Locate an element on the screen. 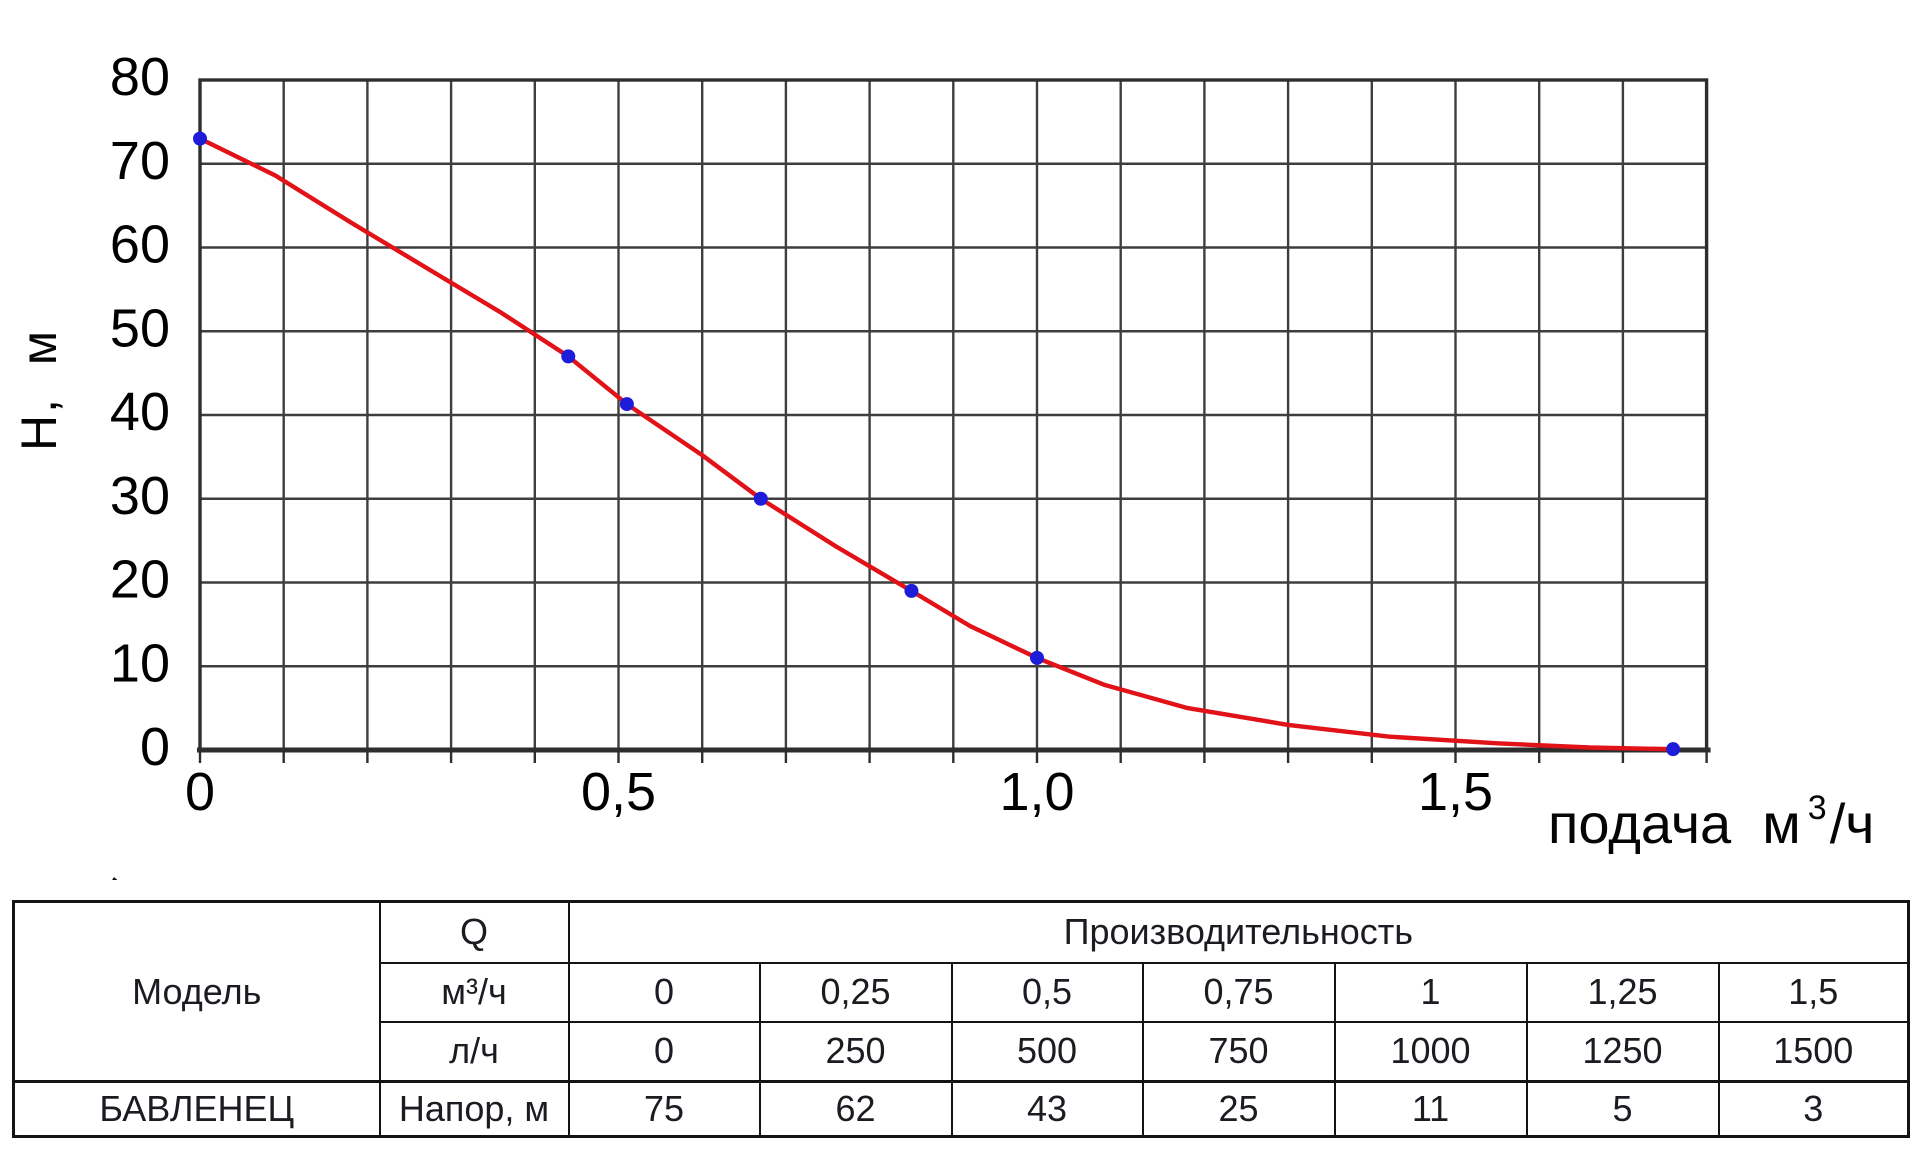 Image resolution: width=1920 pixels, height=1152 pixels. head-value-cell: 3 is located at coordinates (1813, 1109).